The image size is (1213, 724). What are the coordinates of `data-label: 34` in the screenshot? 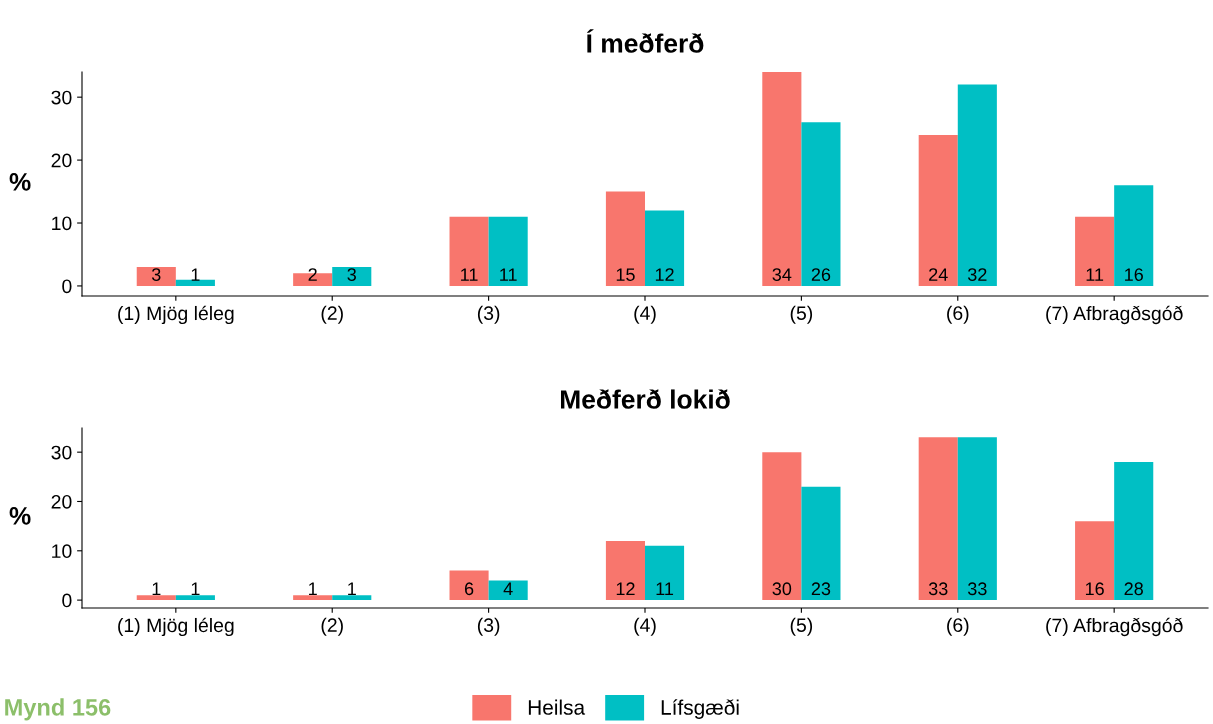 It's located at (782, 274).